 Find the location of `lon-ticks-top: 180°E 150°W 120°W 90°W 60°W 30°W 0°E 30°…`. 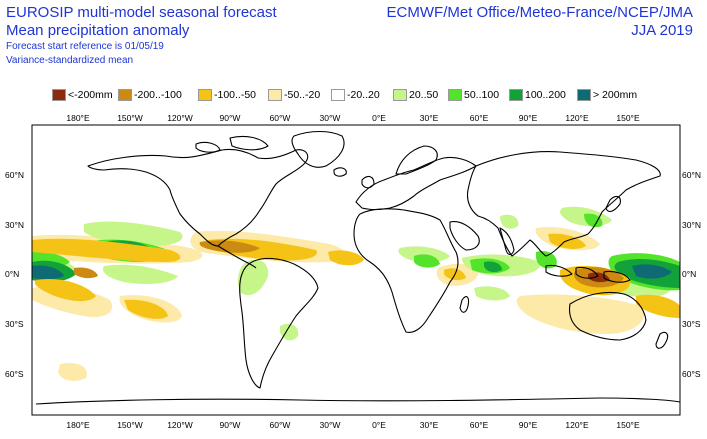

lon-ticks-top: 180°E 150°W 120°W 90°W 60°W 30°W 0°E 30°… is located at coordinates (353, 118).